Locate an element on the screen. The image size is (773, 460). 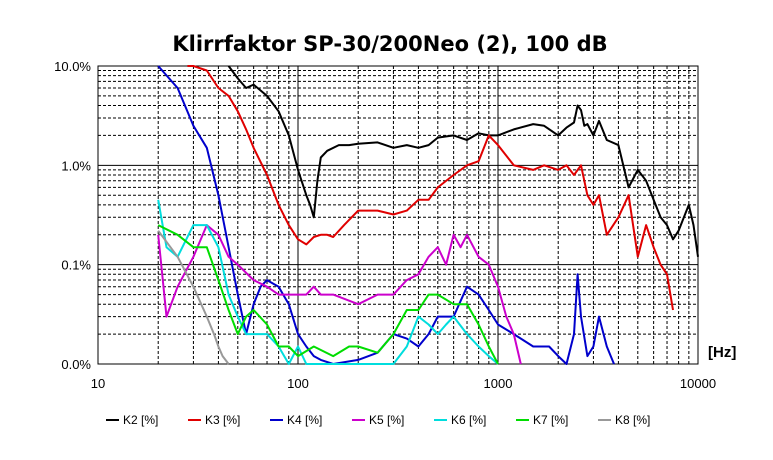
y-tick-label: 0.1% is located at coordinates (76, 265).